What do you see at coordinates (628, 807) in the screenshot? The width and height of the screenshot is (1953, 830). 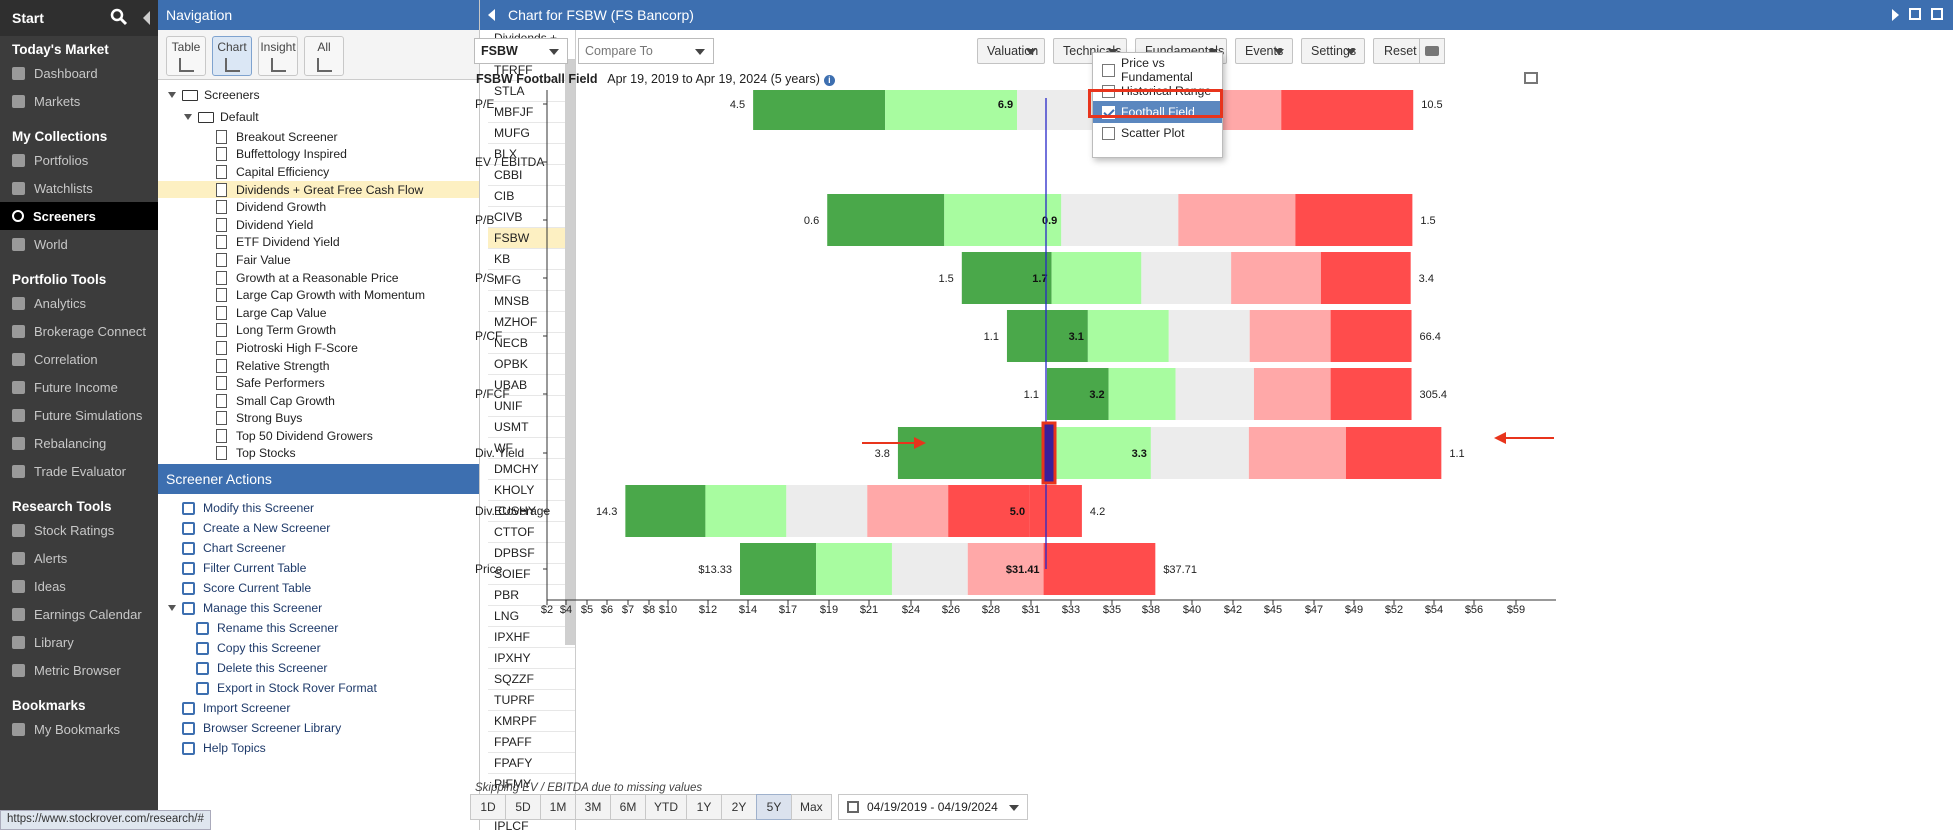 I see `period-6m: 6M` at bounding box center [628, 807].